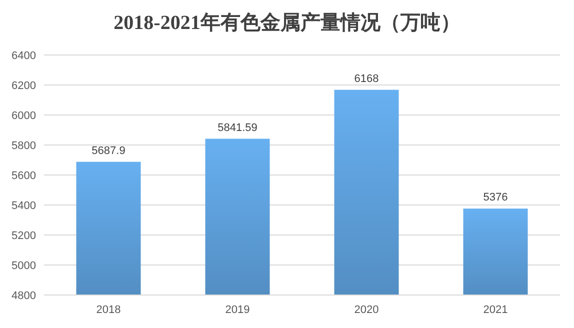 The height and width of the screenshot is (328, 574). Describe the element at coordinates (24, 266) in the screenshot. I see `y-tick-label: 5000` at that location.